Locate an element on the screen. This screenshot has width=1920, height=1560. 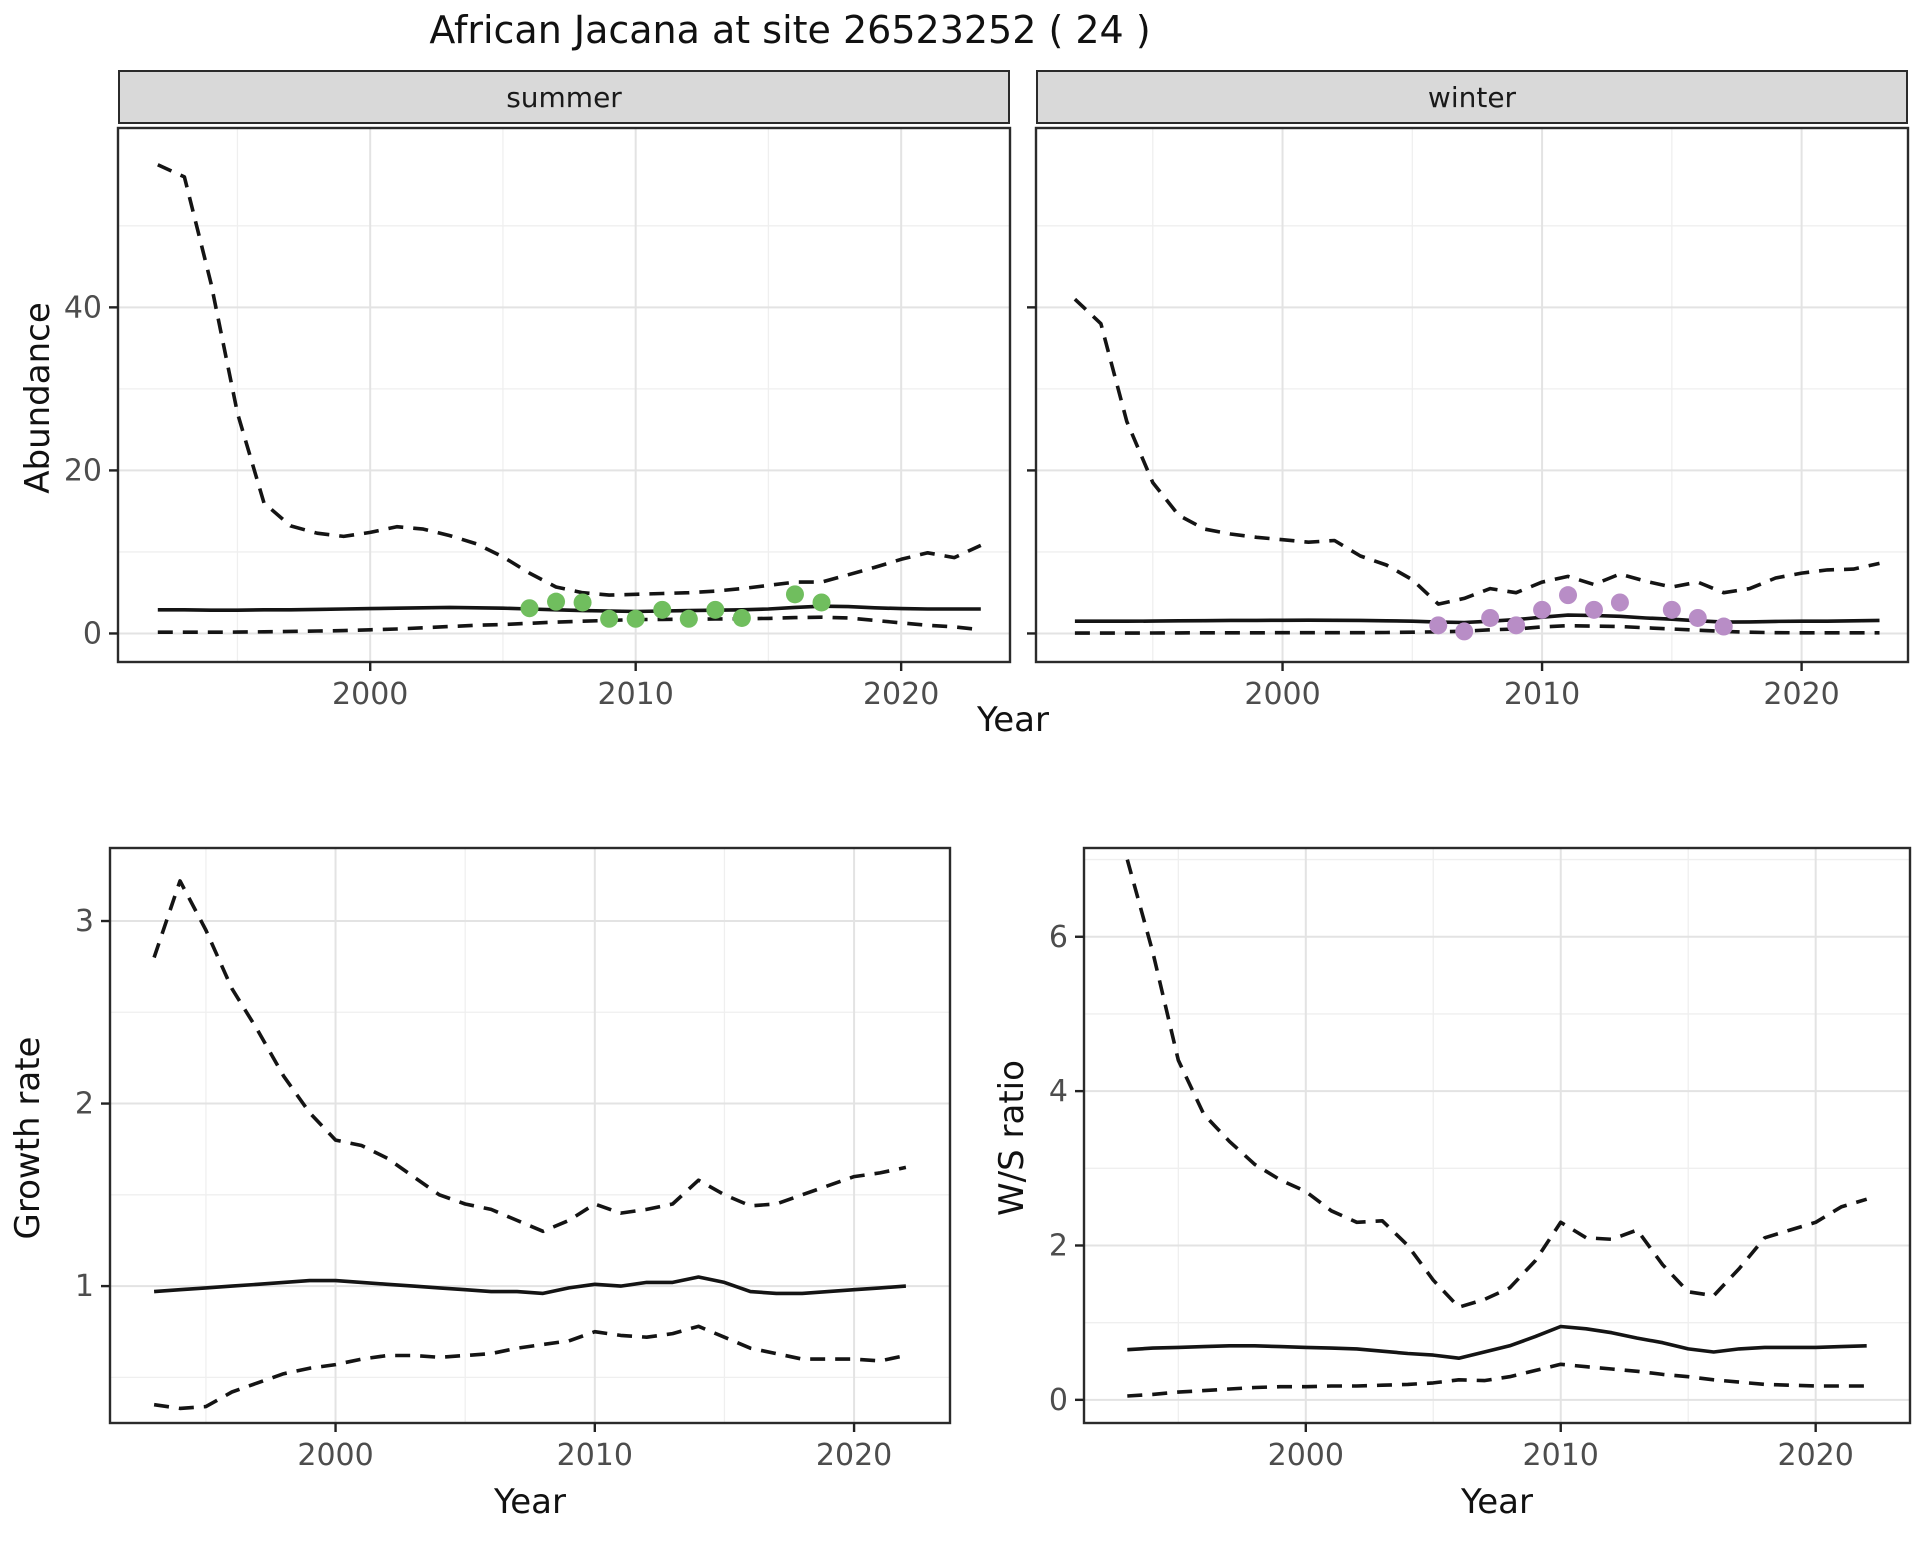
facet-strip-winter: winter is located at coordinates (1472, 97).